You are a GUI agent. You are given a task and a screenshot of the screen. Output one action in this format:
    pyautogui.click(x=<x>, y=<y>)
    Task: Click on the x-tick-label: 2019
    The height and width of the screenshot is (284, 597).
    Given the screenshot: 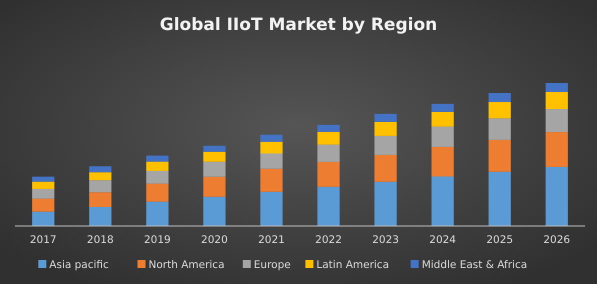 What is the action you would take?
    pyautogui.click(x=157, y=240)
    